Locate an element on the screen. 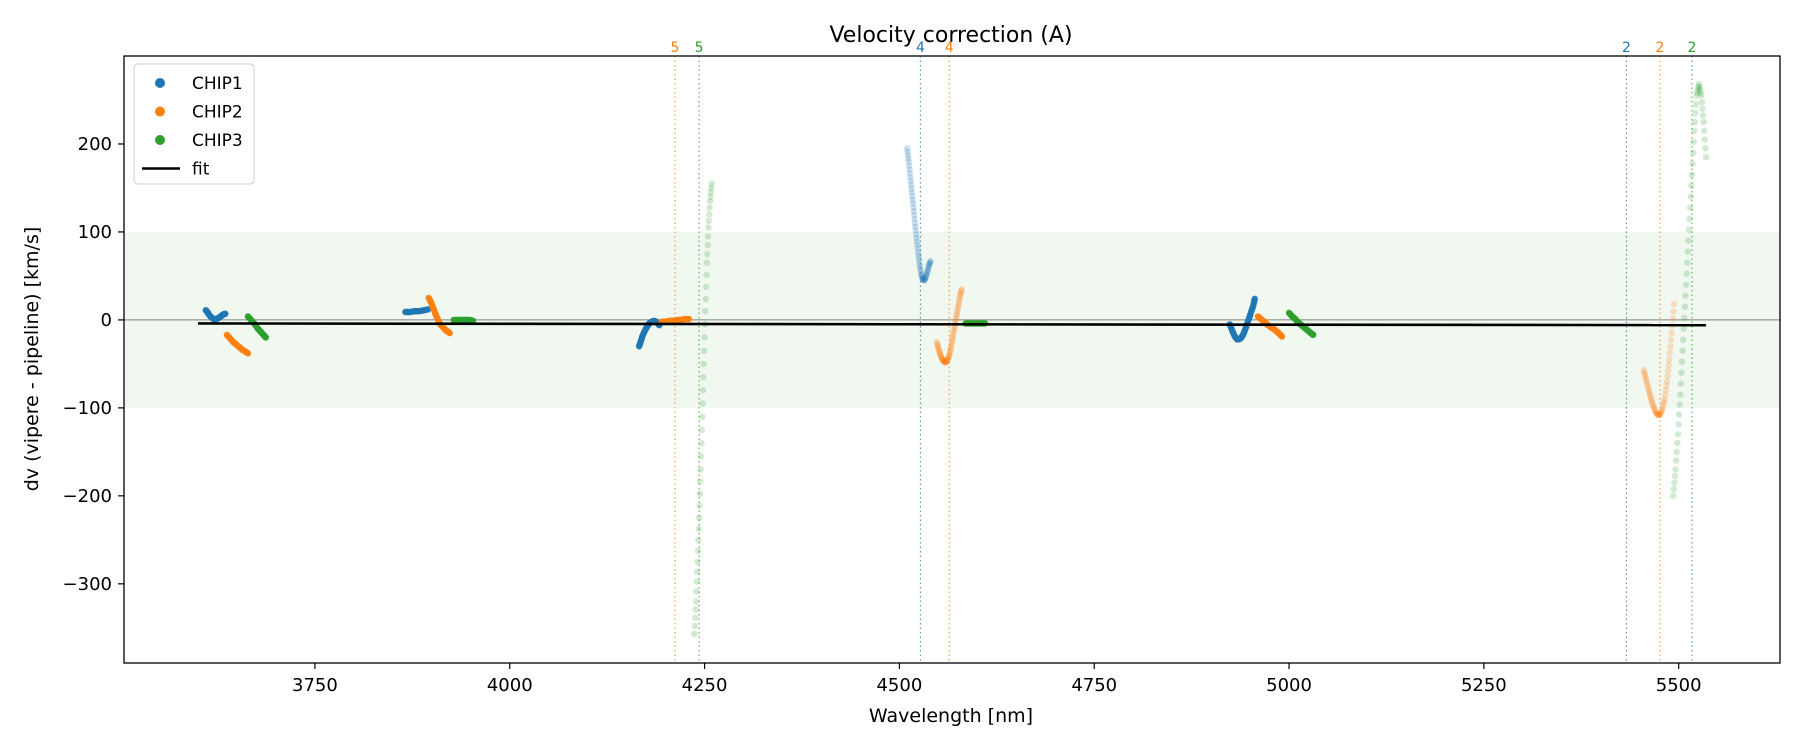 Image resolution: width=1800 pixels, height=750 pixels. legend-label-fit: fit is located at coordinates (201, 170).